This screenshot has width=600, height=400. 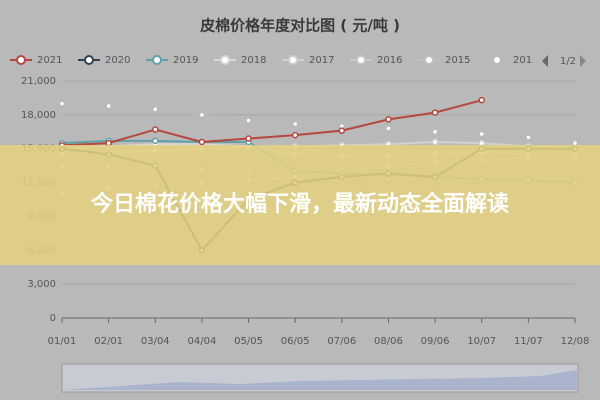 What do you see at coordinates (320, 380) in the screenshot?
I see `data-zoom-preview` at bounding box center [320, 380].